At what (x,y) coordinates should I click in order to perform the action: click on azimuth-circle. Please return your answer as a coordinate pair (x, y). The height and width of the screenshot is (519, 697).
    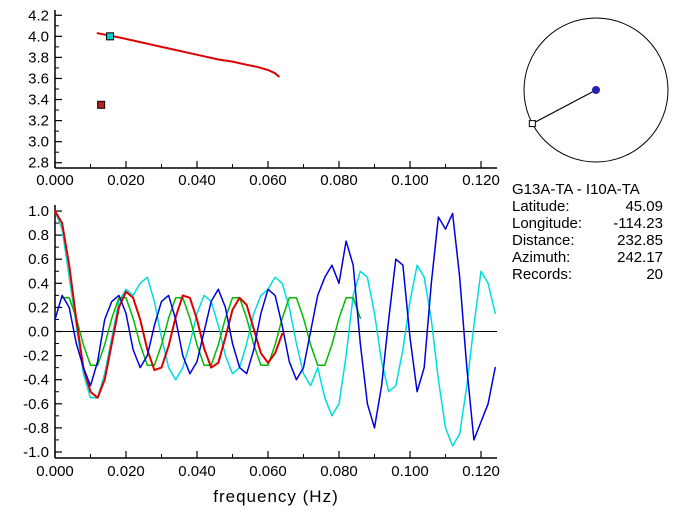
    Looking at the image, I should click on (596, 90).